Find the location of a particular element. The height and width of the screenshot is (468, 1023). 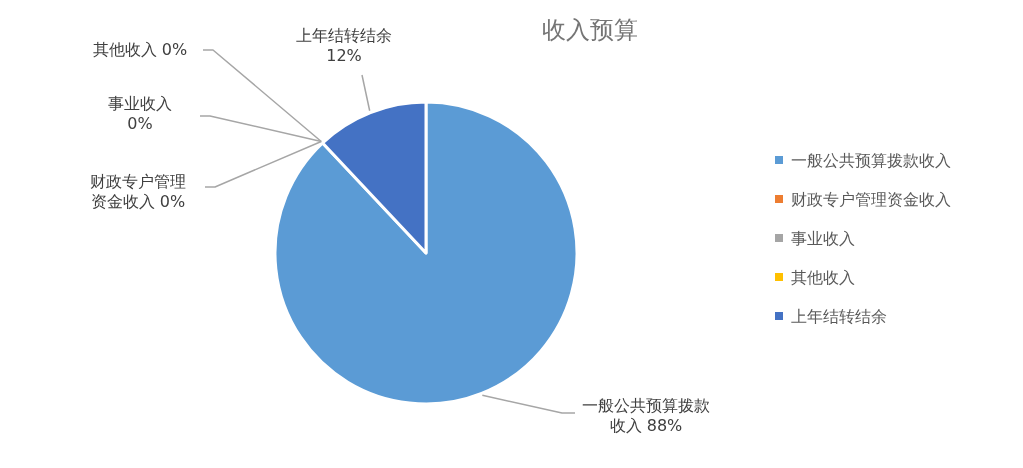

legend-label: 上年结转结余 is located at coordinates (839, 316).